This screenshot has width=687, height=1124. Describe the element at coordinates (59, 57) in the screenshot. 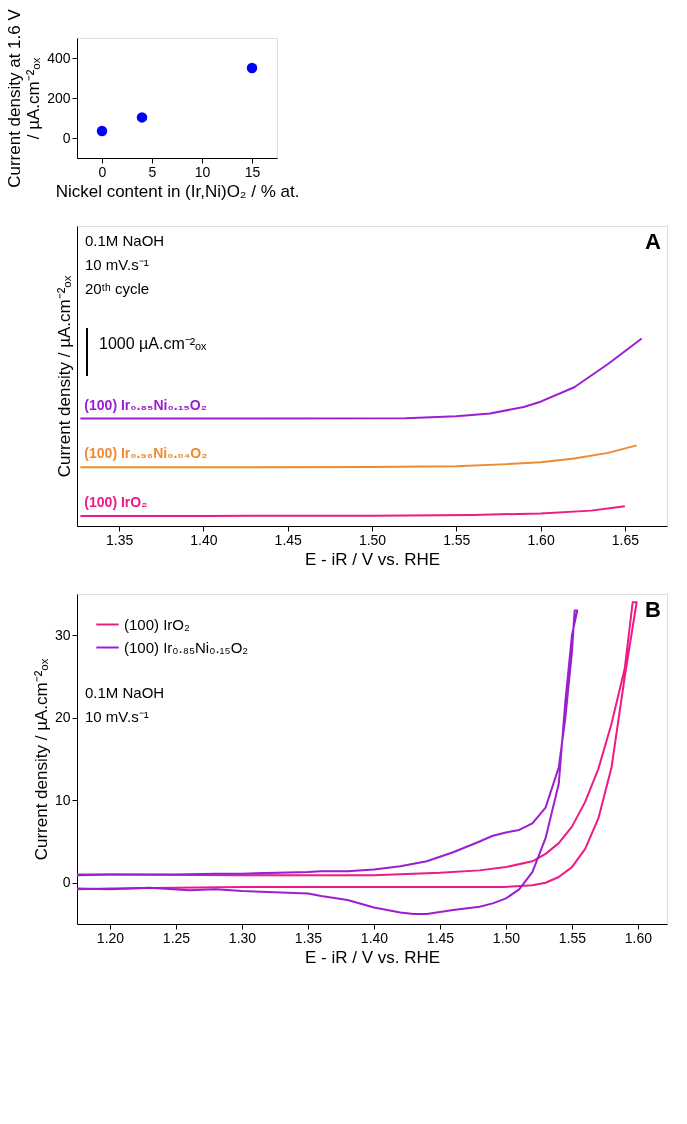

I see `y-tick-label: 400` at that location.